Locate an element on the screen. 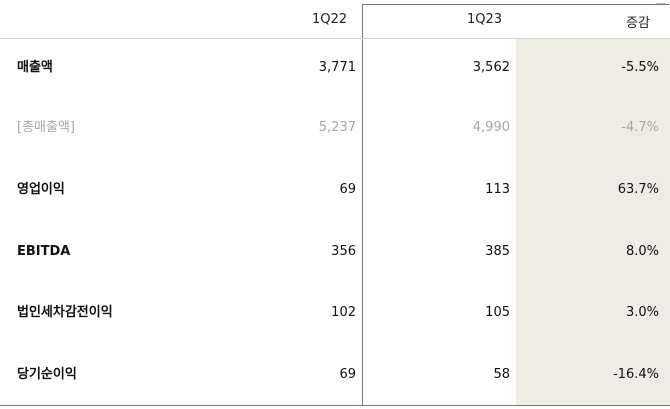  header-divider is located at coordinates (335, 38).